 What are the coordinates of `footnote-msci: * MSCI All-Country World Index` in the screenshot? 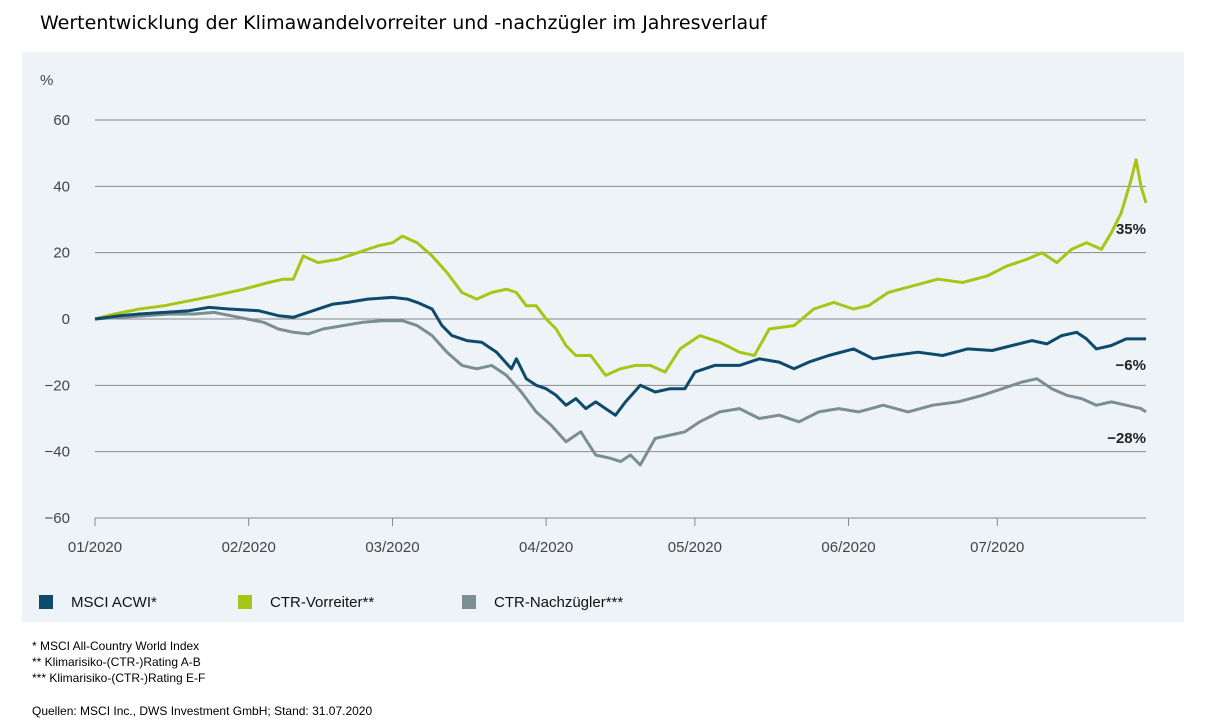 It's located at (116, 646).